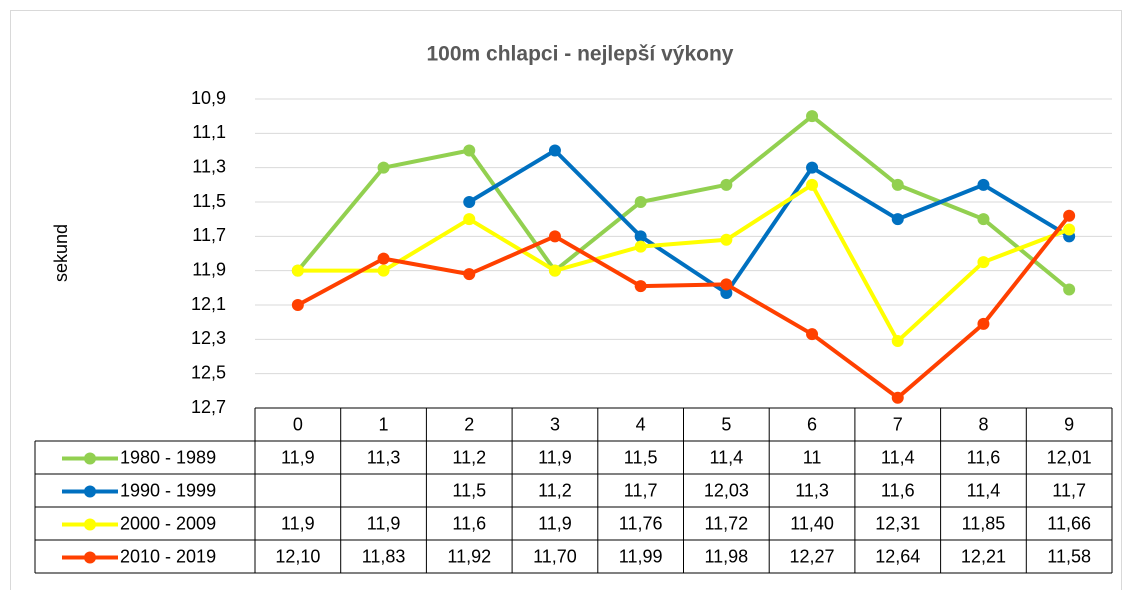 The image size is (1132, 590). Describe the element at coordinates (168, 556) in the screenshot. I see `legend-label: 2010 - 2019` at that location.